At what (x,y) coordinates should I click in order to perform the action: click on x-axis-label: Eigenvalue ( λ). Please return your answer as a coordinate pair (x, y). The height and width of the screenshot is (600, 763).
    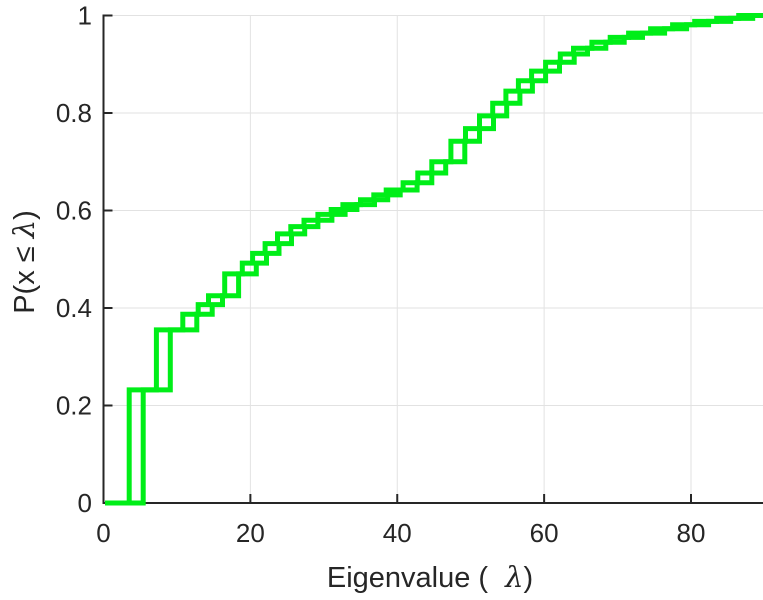
    Looking at the image, I should click on (430, 577).